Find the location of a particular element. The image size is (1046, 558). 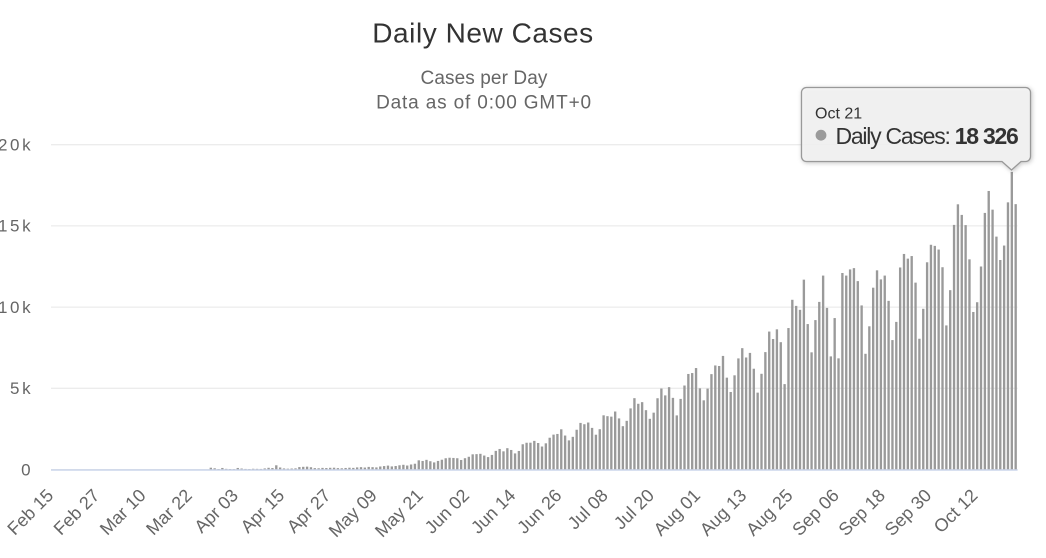

svg-text: Cases per Day is located at coordinates (484, 78).